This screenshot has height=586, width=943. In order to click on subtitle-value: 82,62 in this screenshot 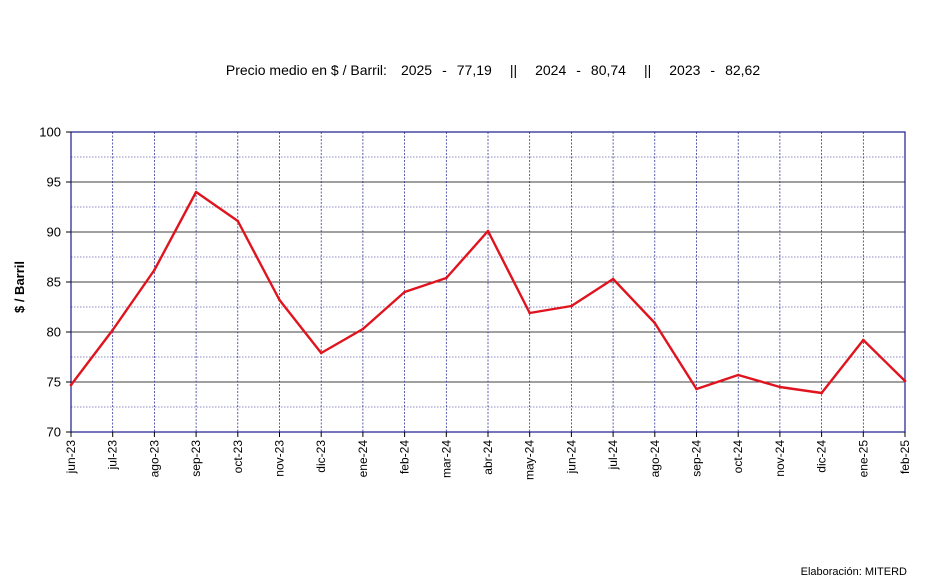, I will do `click(742, 70)`.